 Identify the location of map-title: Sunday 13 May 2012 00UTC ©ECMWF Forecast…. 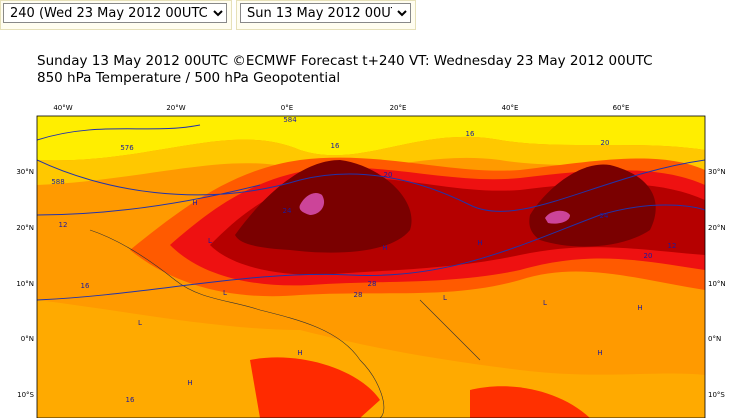
(345, 61).